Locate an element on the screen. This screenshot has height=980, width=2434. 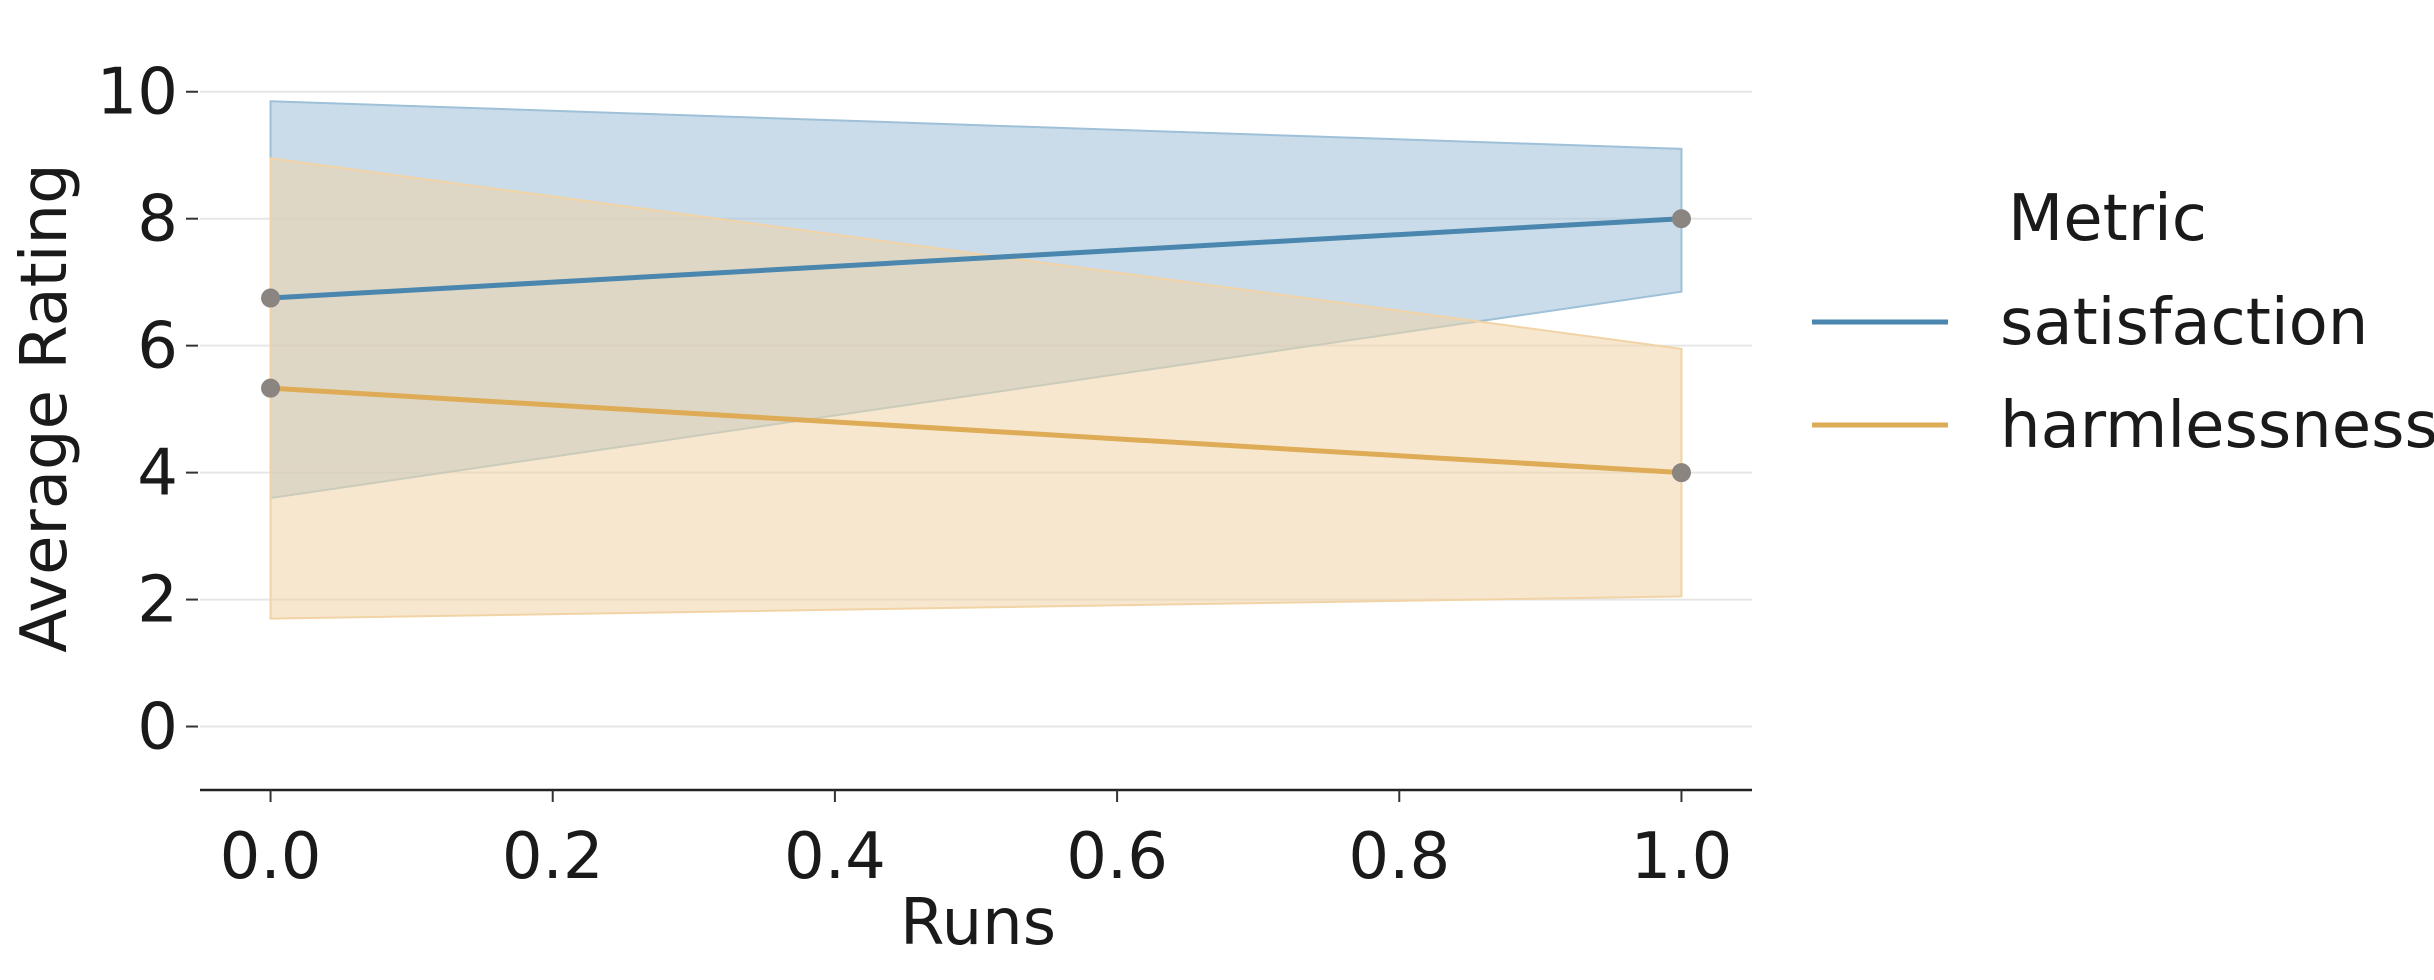
y-tick-label: 0 is located at coordinates (157, 728).